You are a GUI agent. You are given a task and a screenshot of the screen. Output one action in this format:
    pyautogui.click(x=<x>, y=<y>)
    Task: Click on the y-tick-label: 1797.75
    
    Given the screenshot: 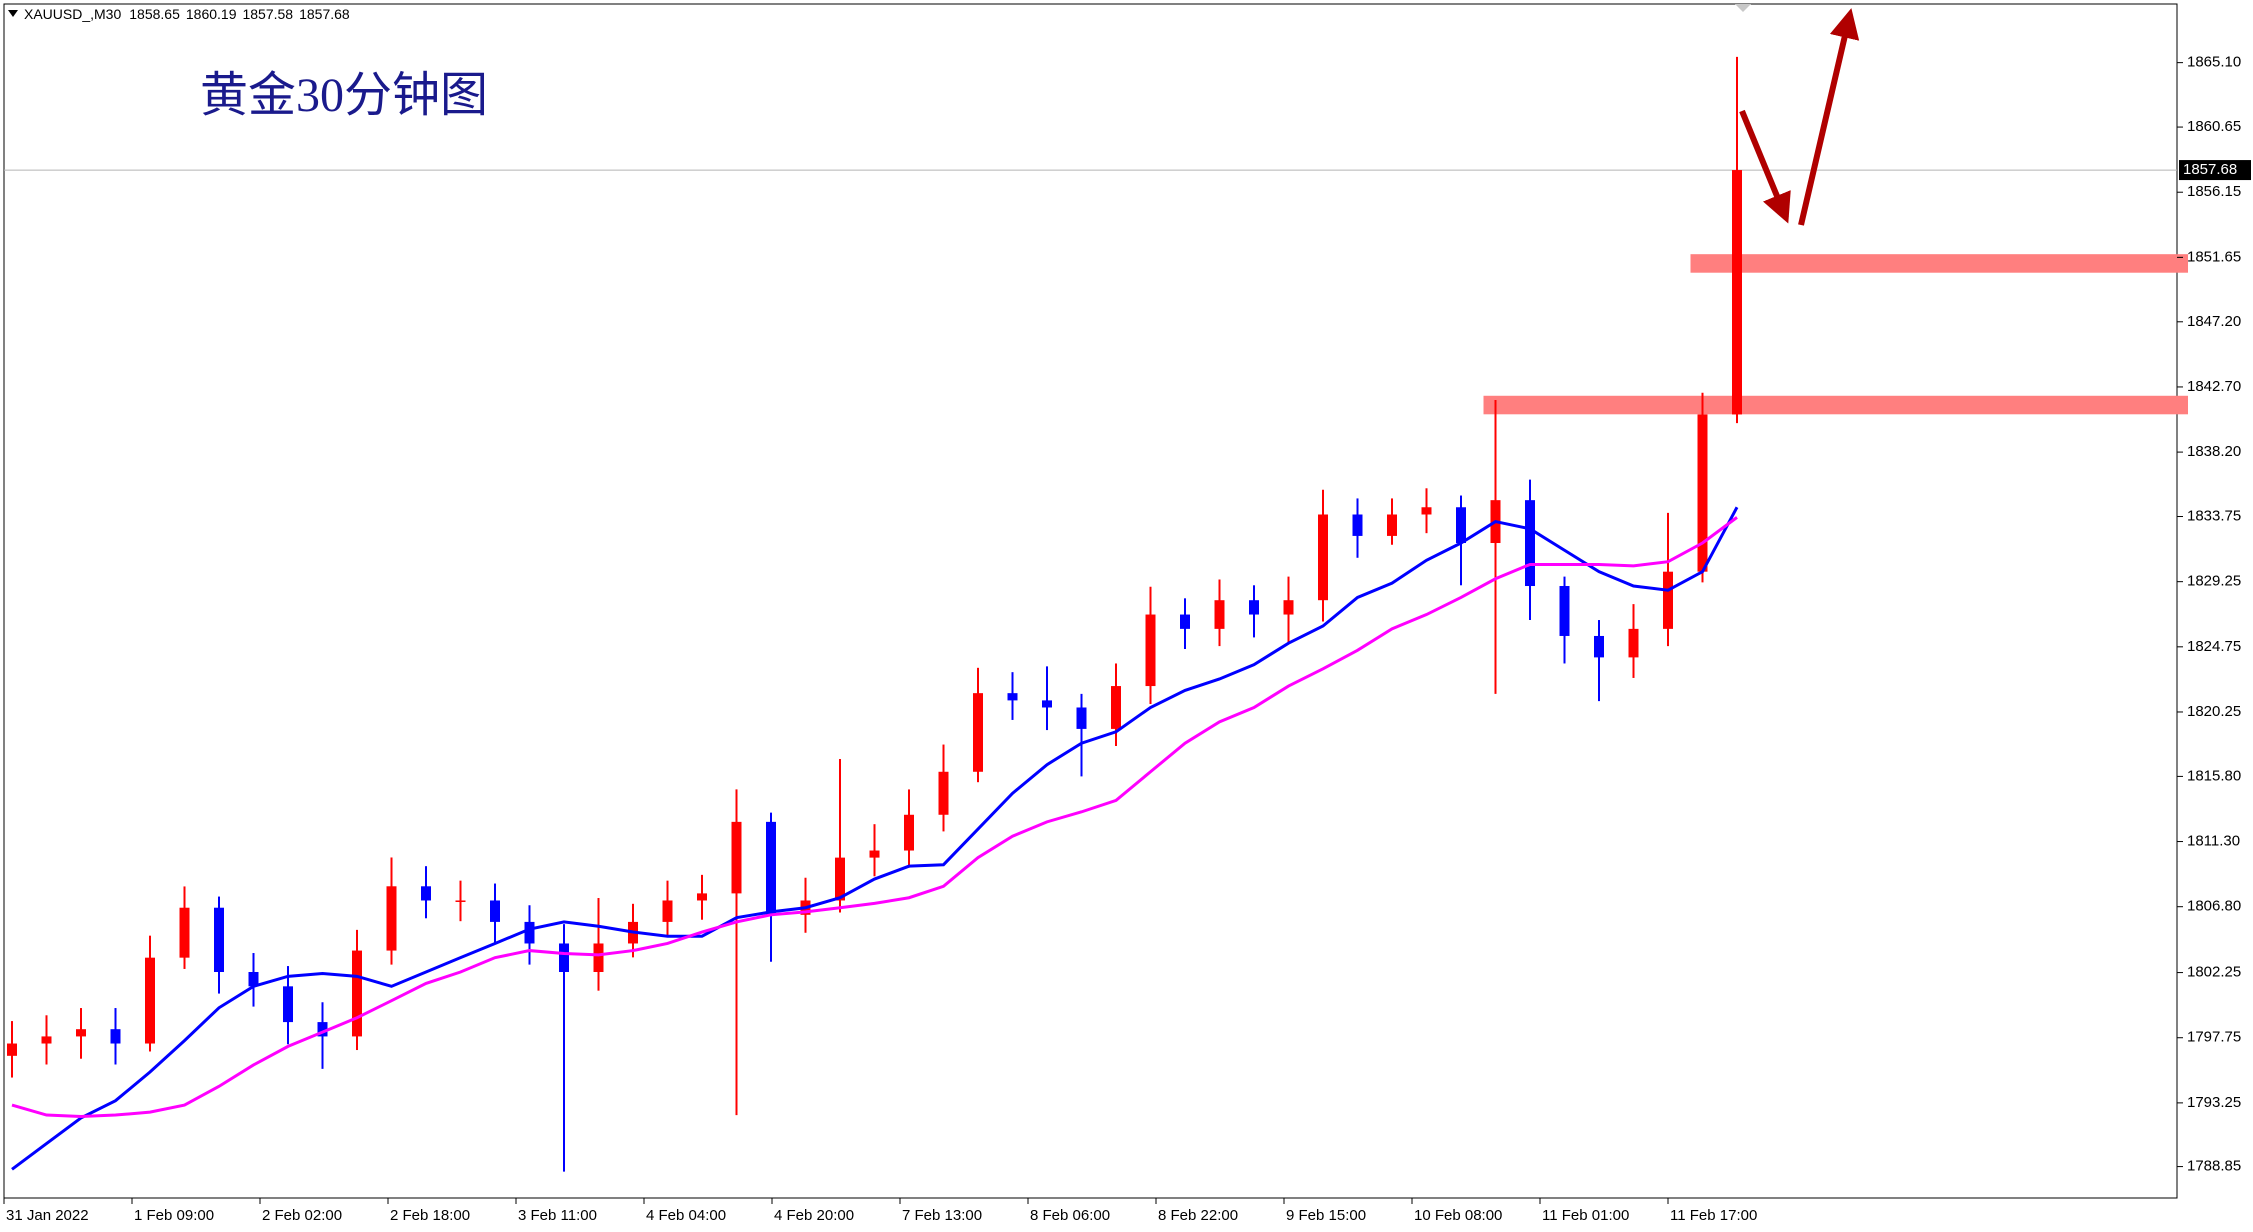 What is the action you would take?
    pyautogui.click(x=2214, y=1037)
    